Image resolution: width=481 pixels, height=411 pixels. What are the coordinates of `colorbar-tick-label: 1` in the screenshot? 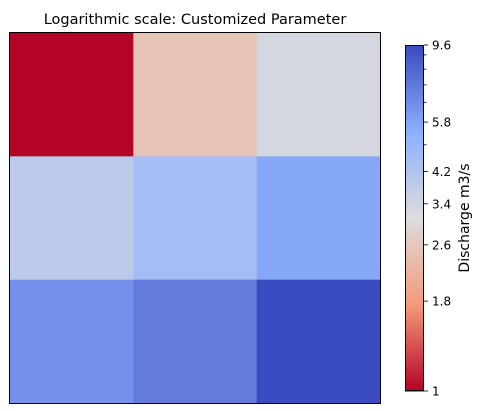 It's located at (436, 392).